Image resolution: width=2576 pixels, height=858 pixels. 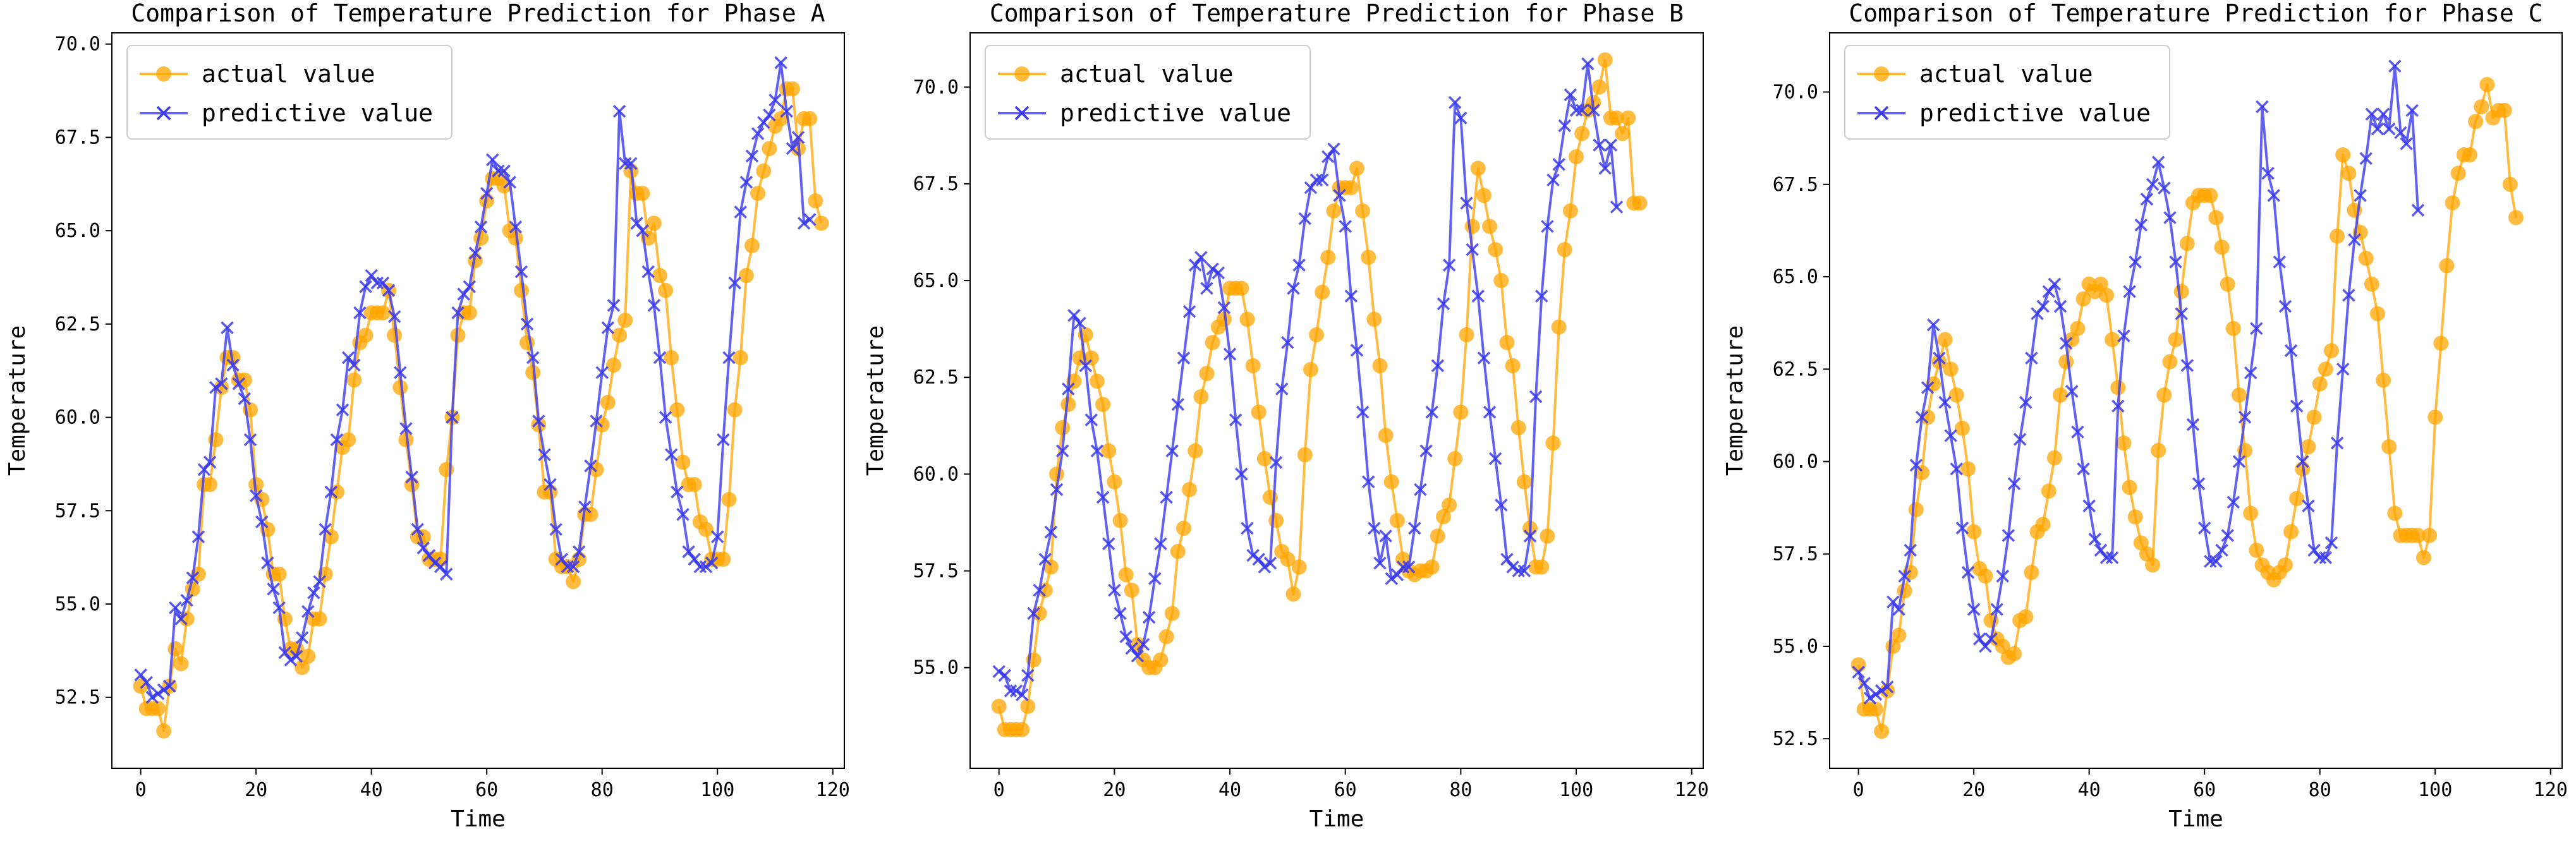 What do you see at coordinates (1795, 462) in the screenshot?
I see `y-tick-label: 60.0` at bounding box center [1795, 462].